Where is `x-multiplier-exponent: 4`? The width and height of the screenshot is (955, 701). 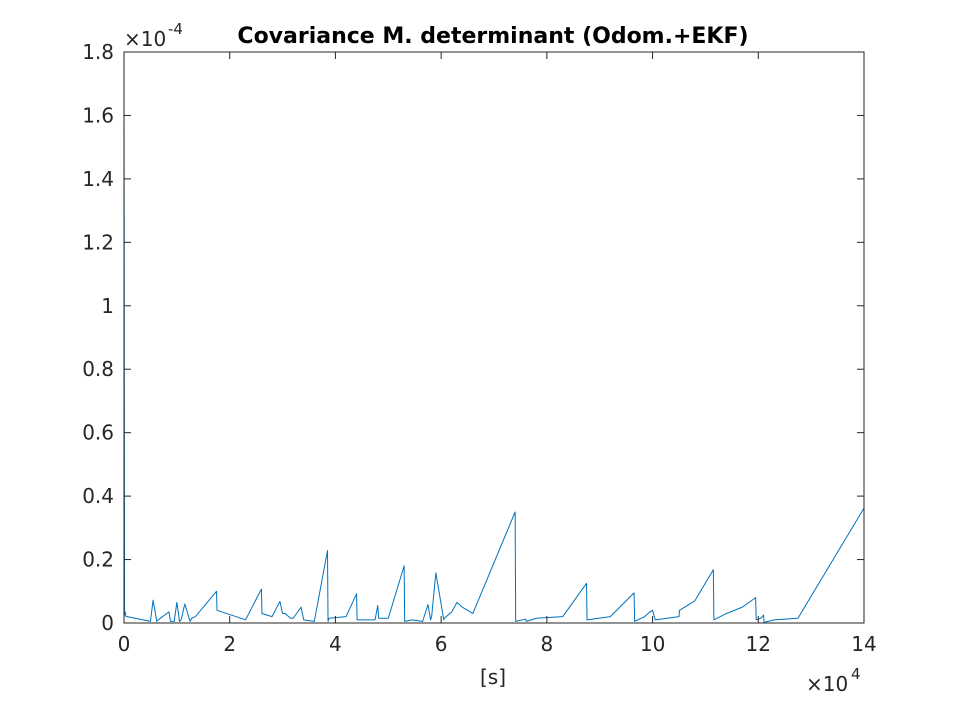 x-multiplier-exponent: 4 is located at coordinates (856, 674).